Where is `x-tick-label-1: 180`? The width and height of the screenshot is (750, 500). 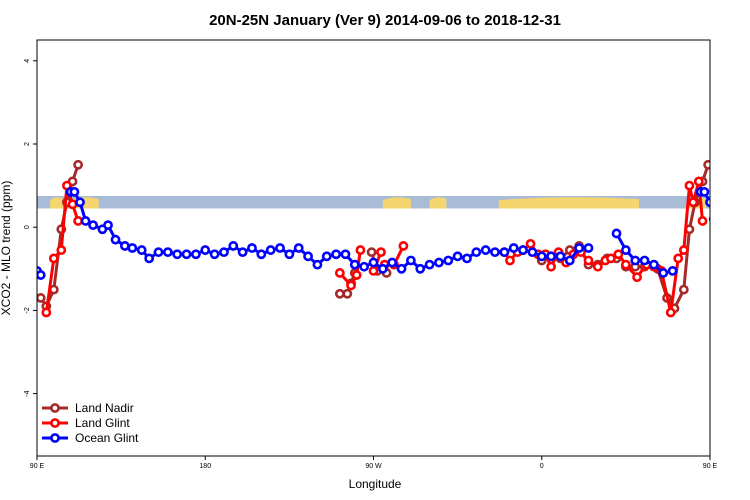
x-tick-label-1: 180 is located at coordinates (205, 466).